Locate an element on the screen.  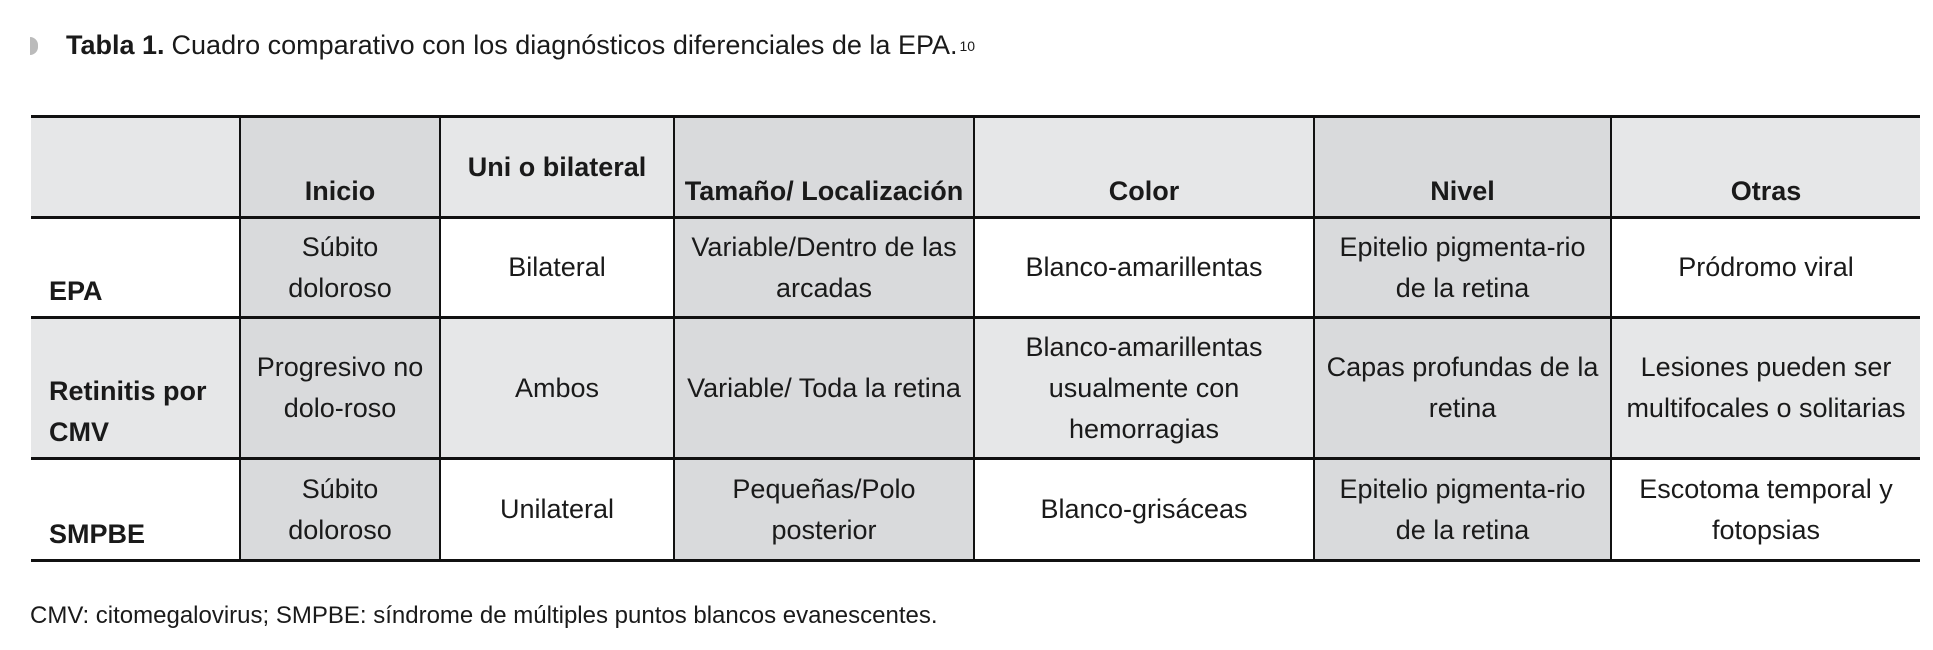
row-label: EPA is located at coordinates (136, 267).